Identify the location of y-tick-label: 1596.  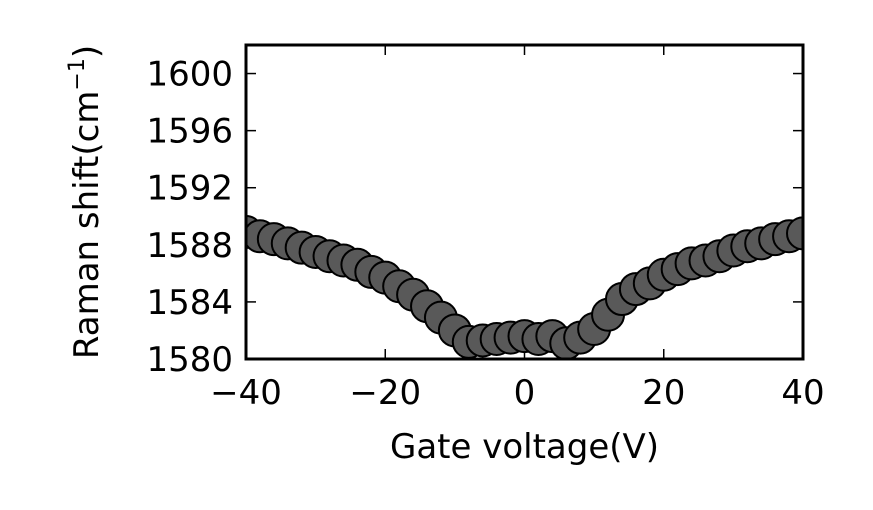
(189, 132).